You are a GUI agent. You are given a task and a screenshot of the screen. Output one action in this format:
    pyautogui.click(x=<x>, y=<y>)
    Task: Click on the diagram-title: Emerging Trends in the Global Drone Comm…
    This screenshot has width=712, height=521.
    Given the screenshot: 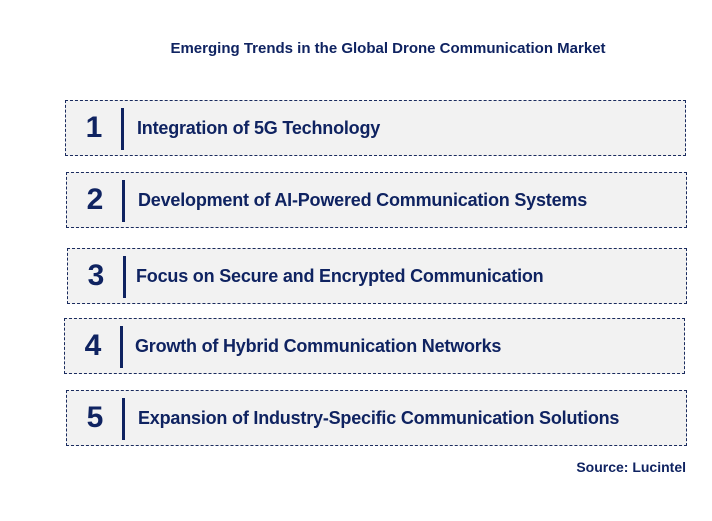 What is the action you would take?
    pyautogui.click(x=388, y=48)
    